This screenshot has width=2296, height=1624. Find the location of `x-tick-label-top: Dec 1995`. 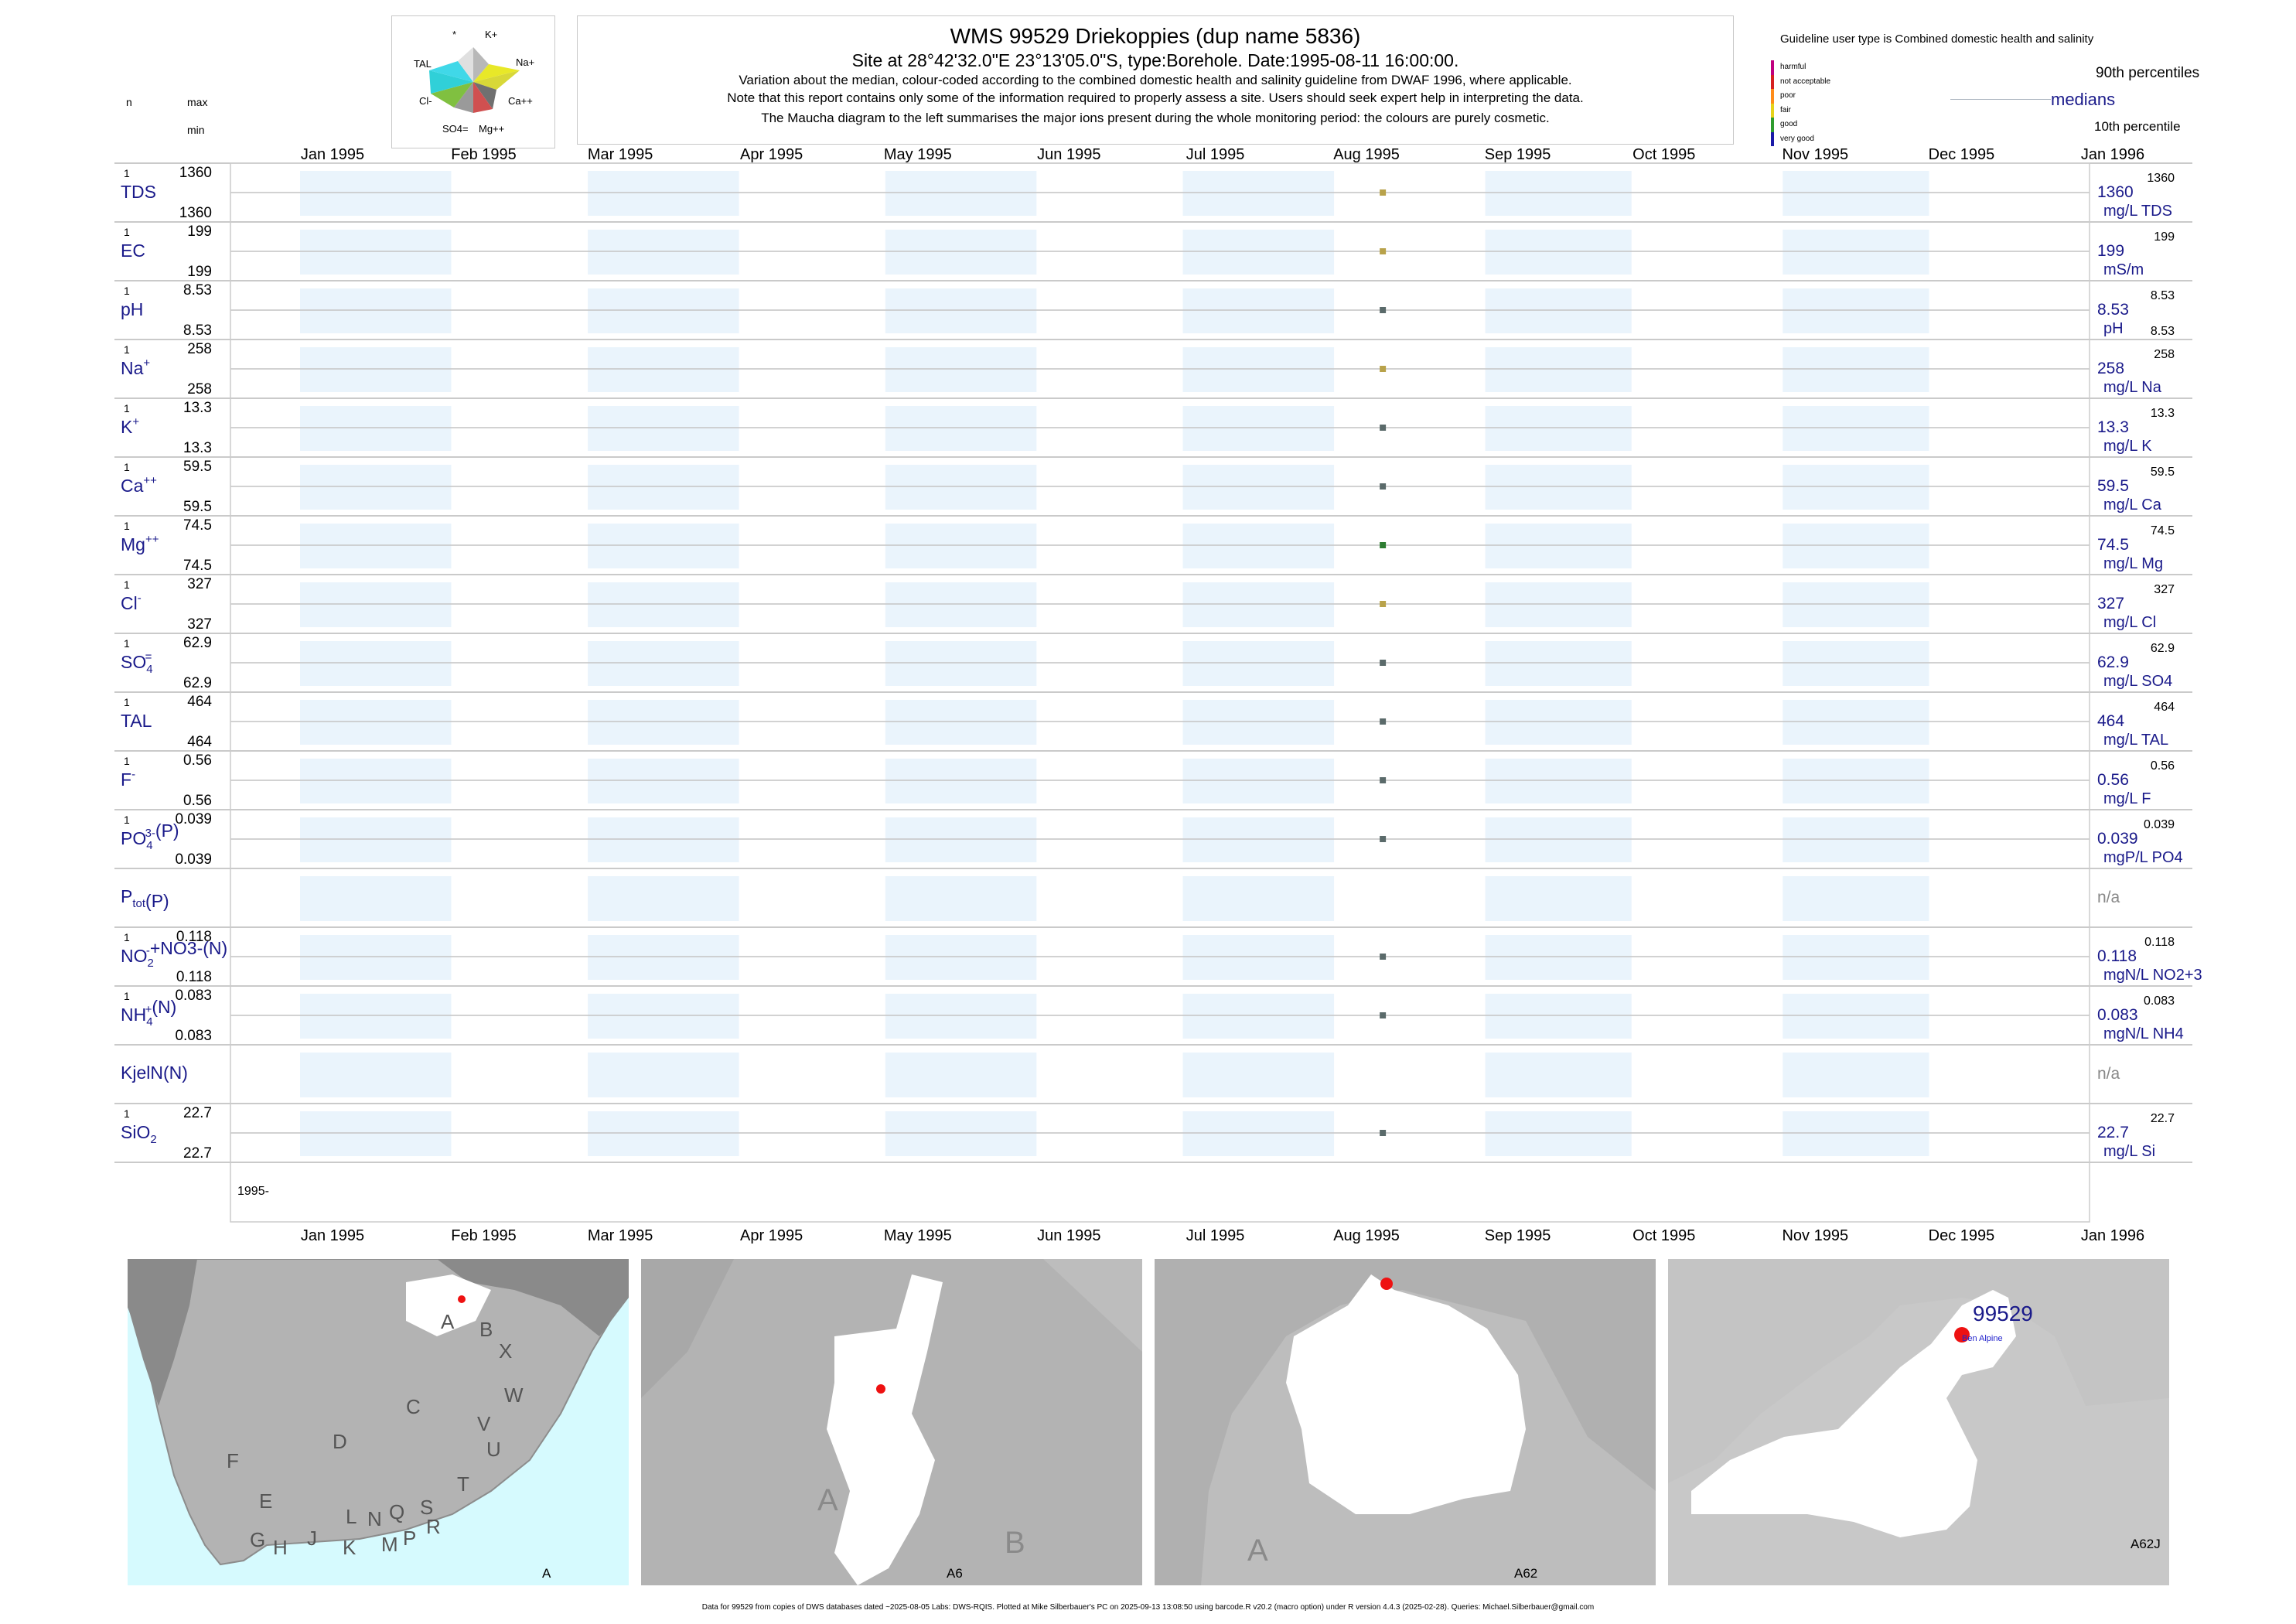

x-tick-label-top: Dec 1995 is located at coordinates (1962, 154).